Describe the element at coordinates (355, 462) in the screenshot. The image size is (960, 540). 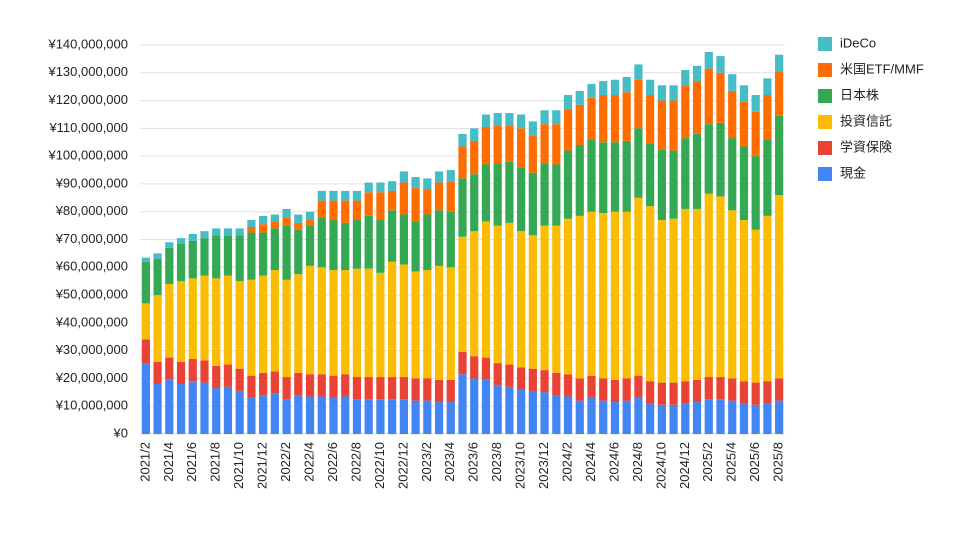
I see `x-tick-label: 2022/8` at that location.